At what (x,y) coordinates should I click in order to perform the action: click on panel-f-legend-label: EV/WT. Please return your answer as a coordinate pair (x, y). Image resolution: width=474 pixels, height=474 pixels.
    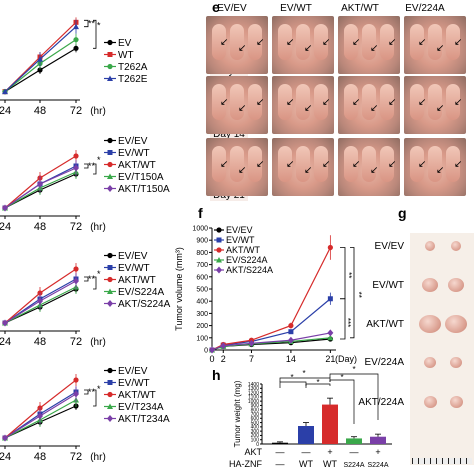
    Looking at the image, I should click on (240, 240).